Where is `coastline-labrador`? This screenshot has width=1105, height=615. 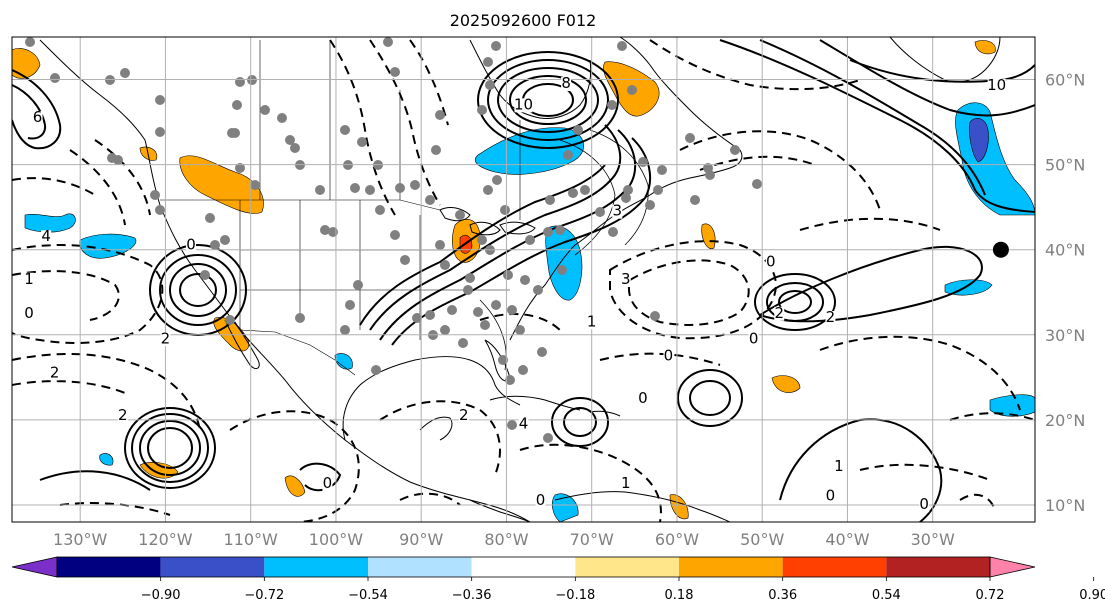
coastline-labrador is located at coordinates (680, 94).